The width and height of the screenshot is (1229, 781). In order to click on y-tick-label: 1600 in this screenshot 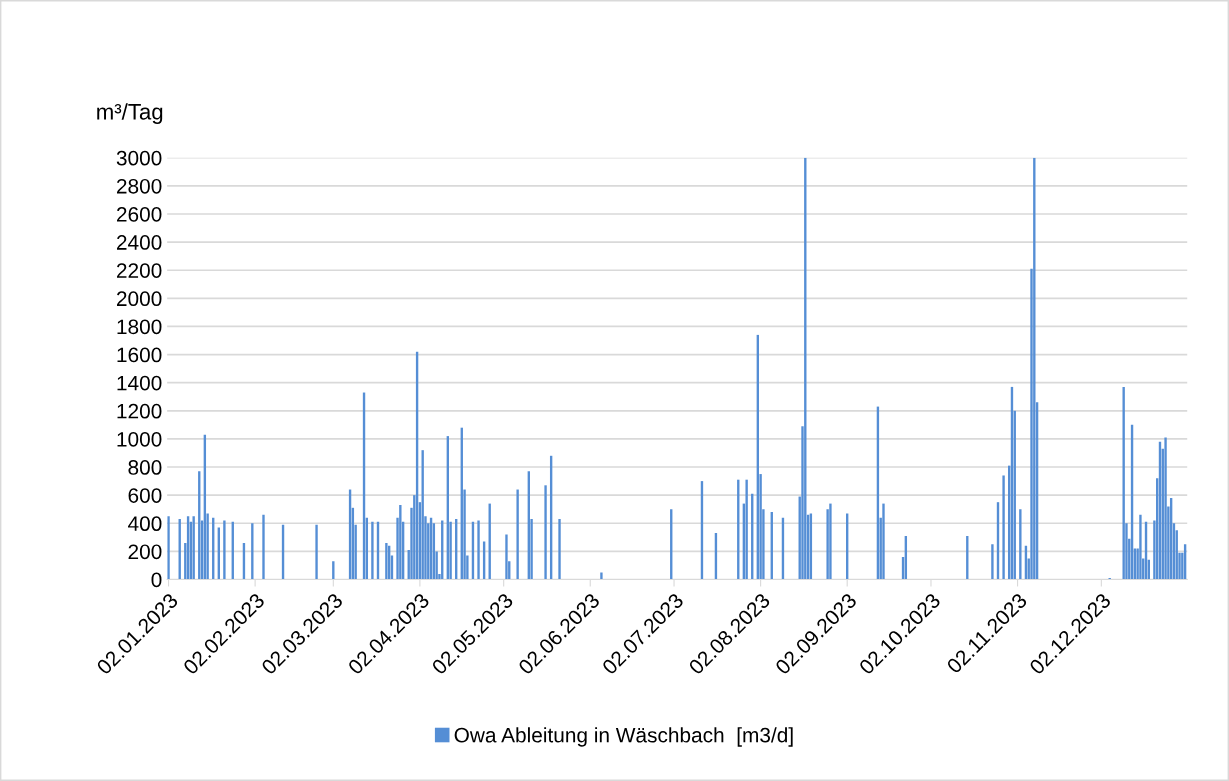, I will do `click(139, 355)`.